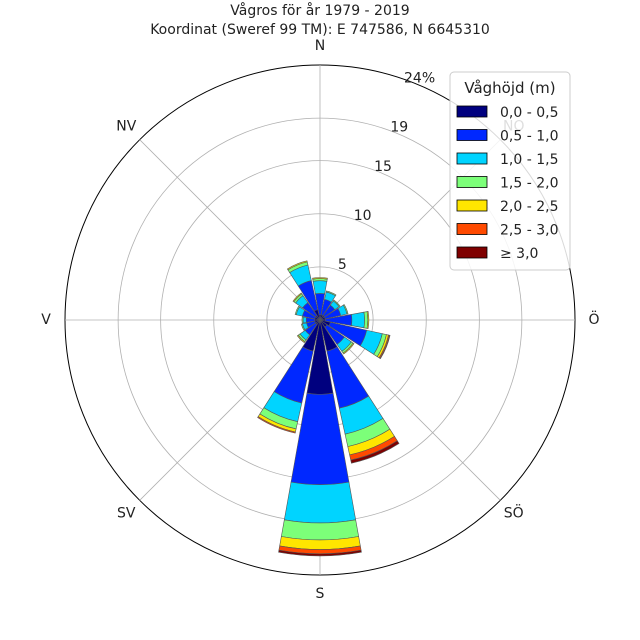 This screenshot has width=640, height=640. What do you see at coordinates (419, 78) in the screenshot?
I see `radial-tick-label: 24%` at bounding box center [419, 78].